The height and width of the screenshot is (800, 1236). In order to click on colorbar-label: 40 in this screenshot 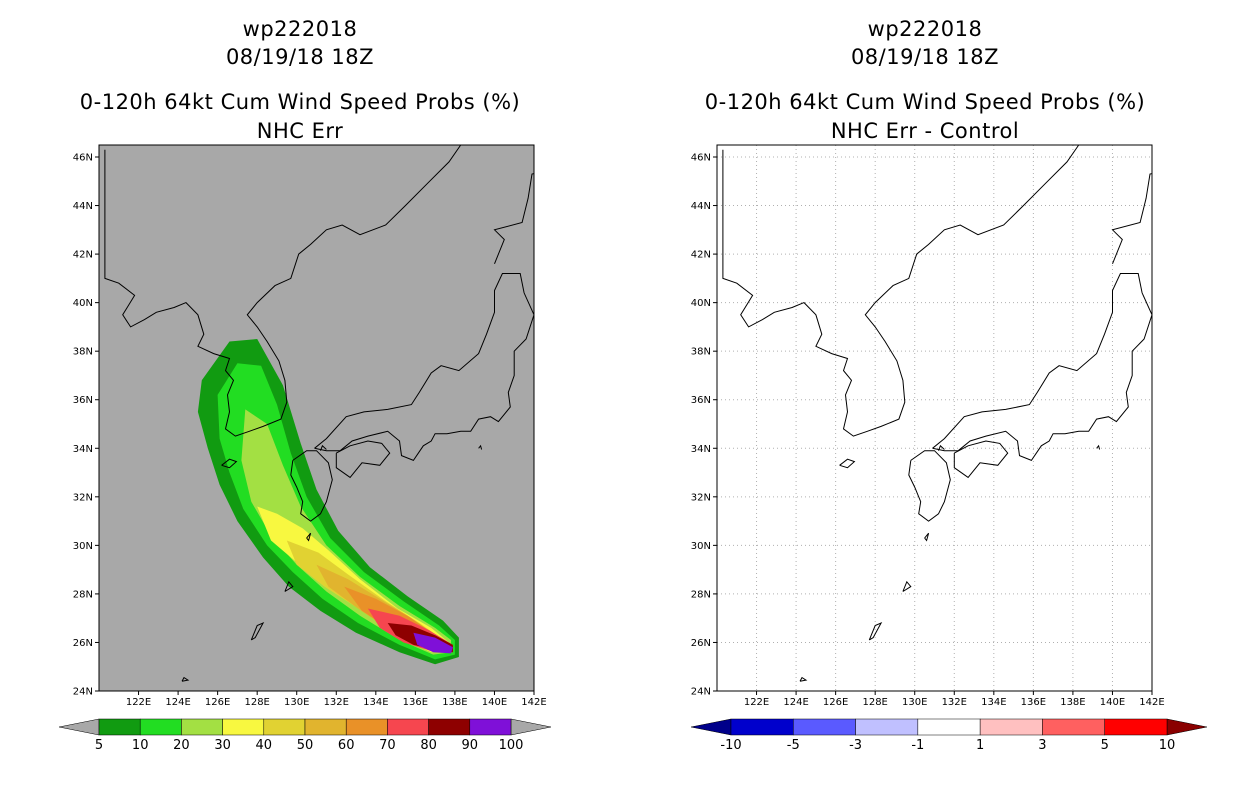, I will do `click(264, 745)`.